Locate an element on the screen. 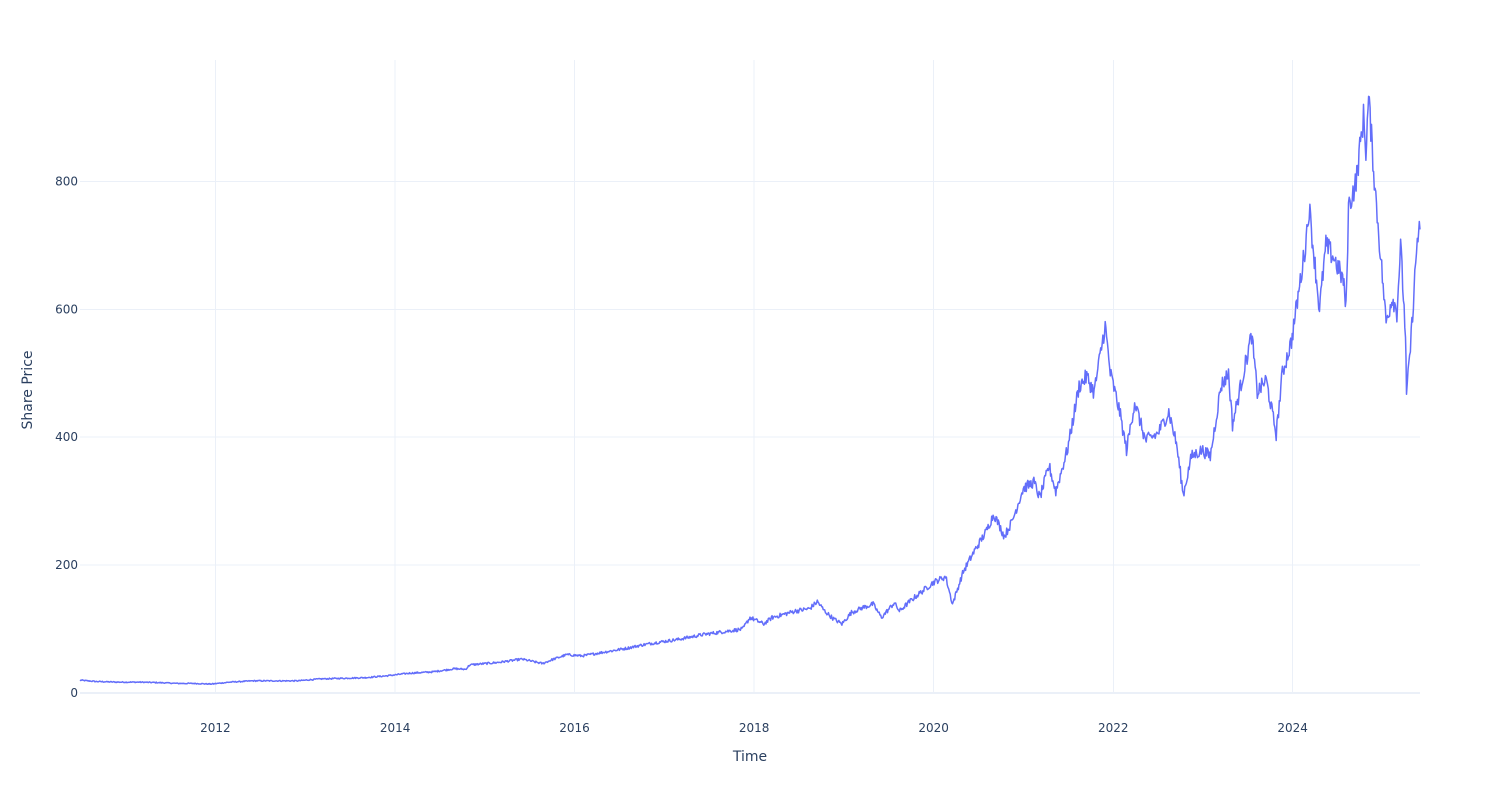 The image size is (1500, 800). y-tick-label: 400 is located at coordinates (66, 437).